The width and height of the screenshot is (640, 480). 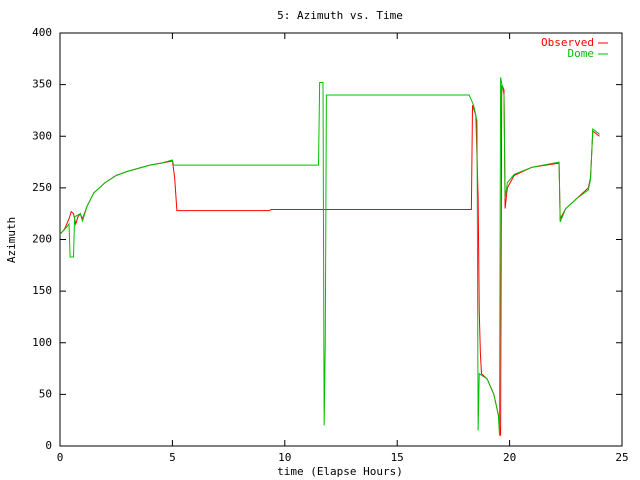 I want to click on x-tick-label: 5, so click(x=172, y=457).